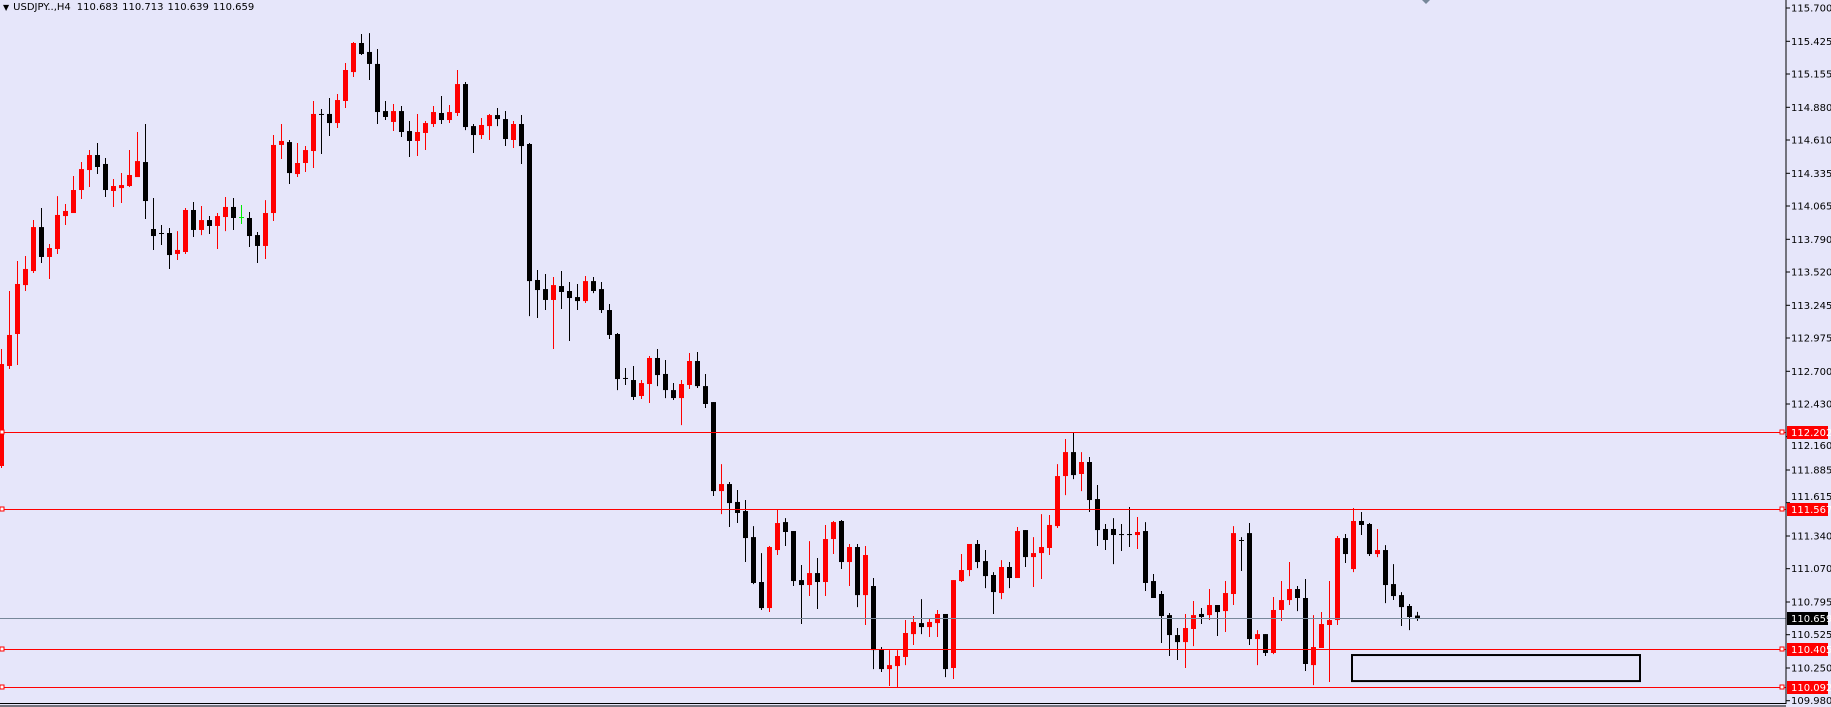 Image resolution: width=1831 pixels, height=707 pixels. What do you see at coordinates (1426, 2) in the screenshot?
I see `chart-shift-marker-icon` at bounding box center [1426, 2].